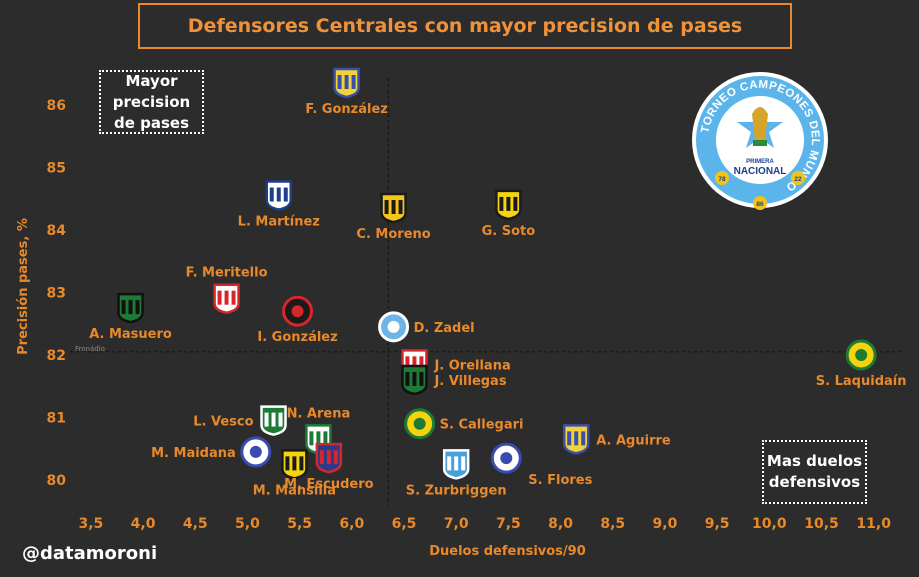 The height and width of the screenshot is (577, 919). Describe the element at coordinates (560, 524) in the screenshot. I see `x-tick-label: 8,0` at that location.